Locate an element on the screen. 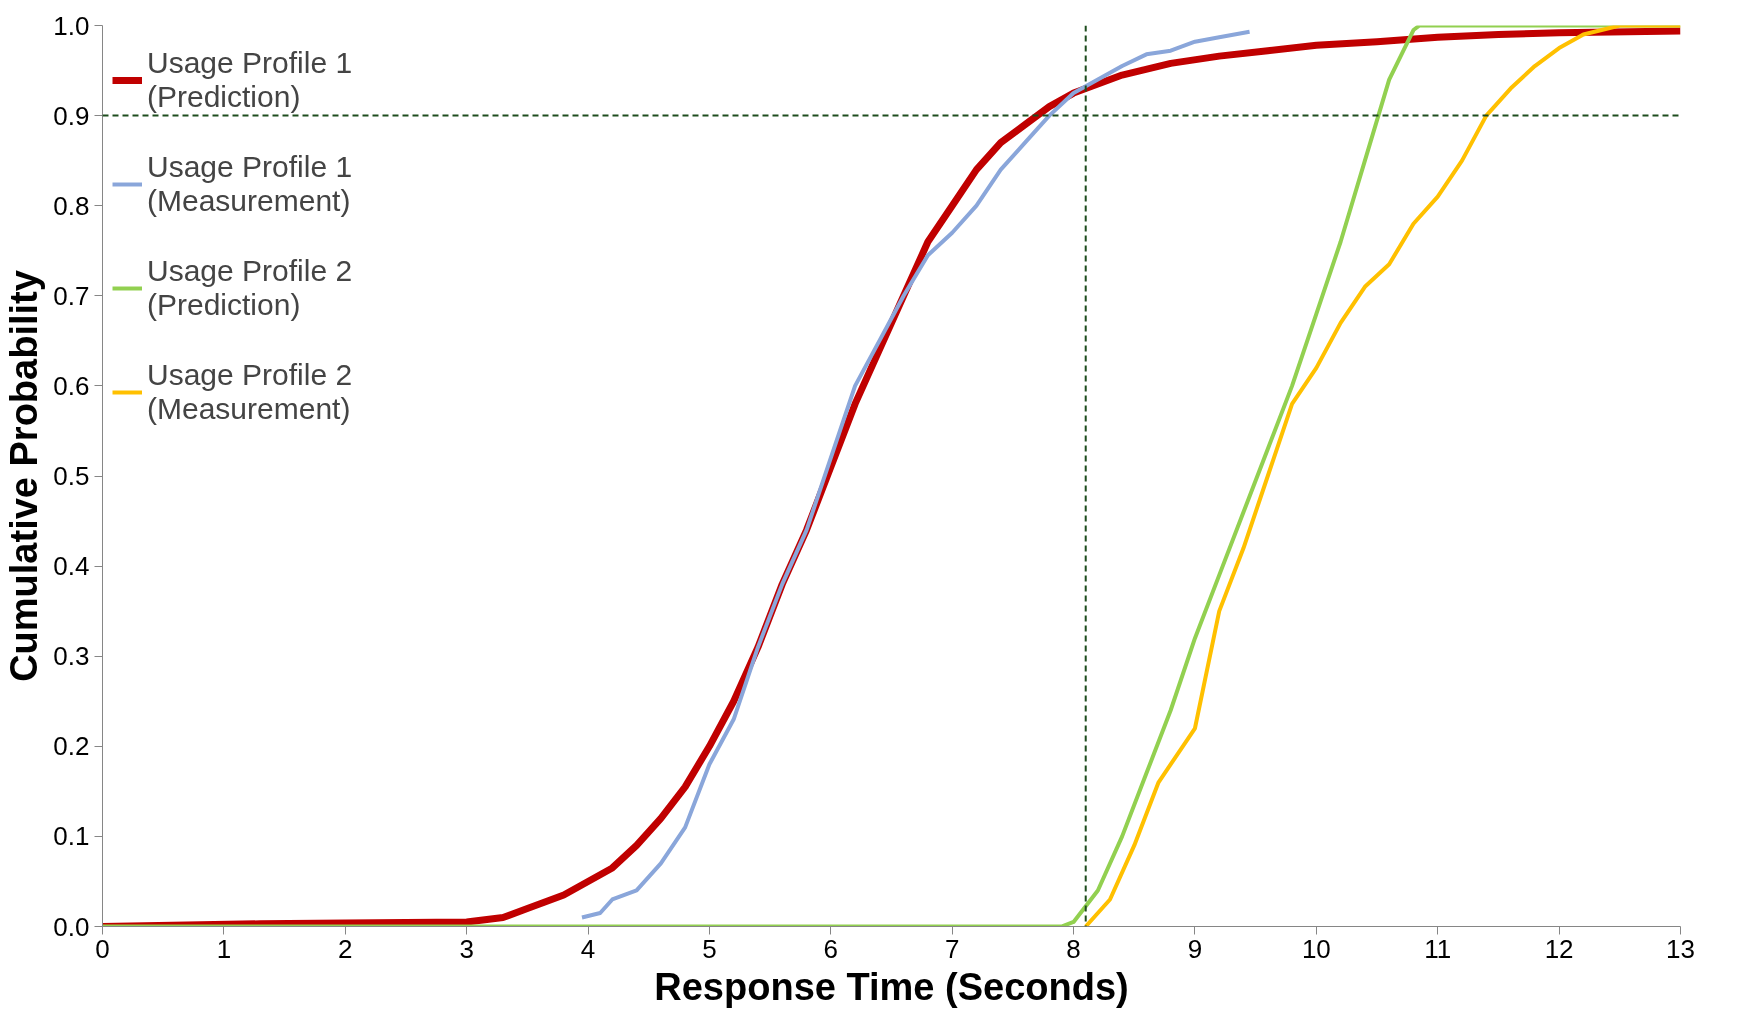  y-tick-label: 0.0 is located at coordinates (71, 926).